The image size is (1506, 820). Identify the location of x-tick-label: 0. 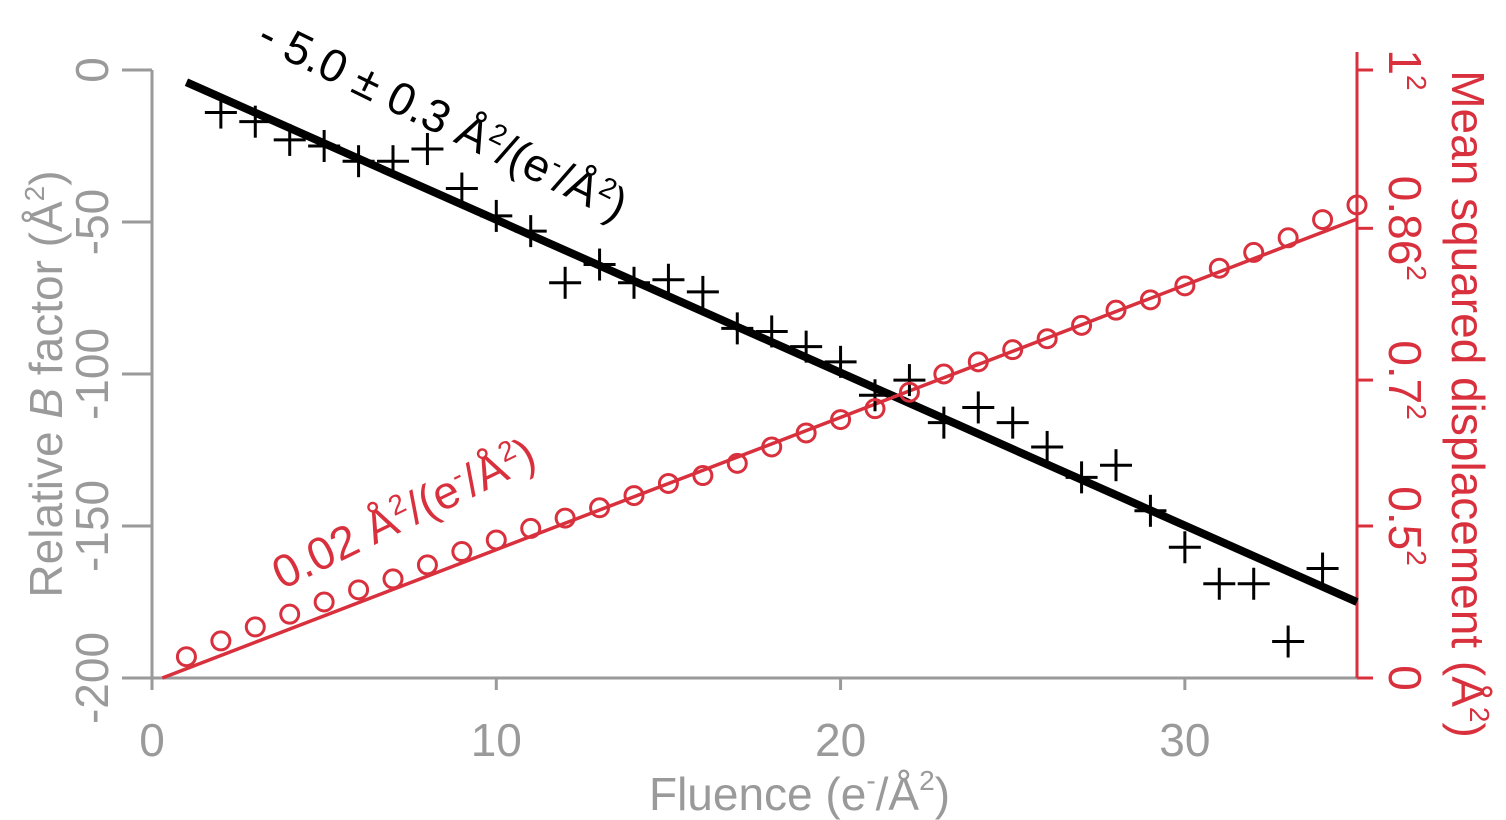
(152, 740).